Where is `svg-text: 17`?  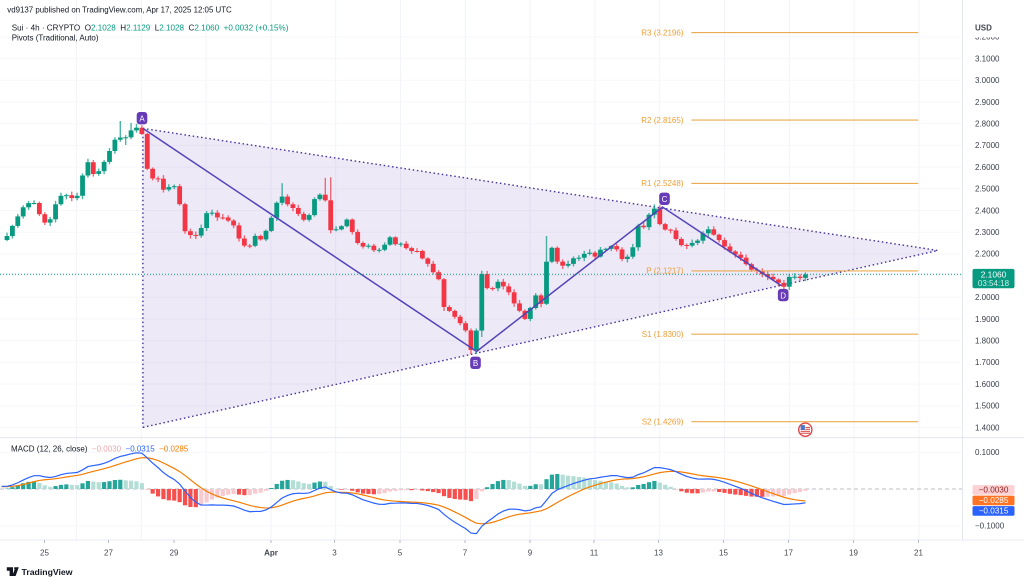 svg-text: 17 is located at coordinates (788, 553).